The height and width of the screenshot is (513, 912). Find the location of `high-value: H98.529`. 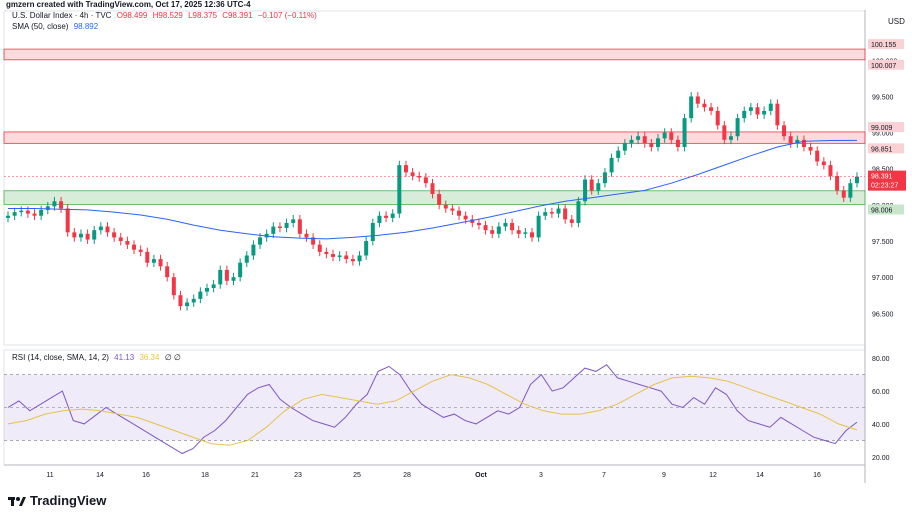

high-value: H98.529 is located at coordinates (167, 15).